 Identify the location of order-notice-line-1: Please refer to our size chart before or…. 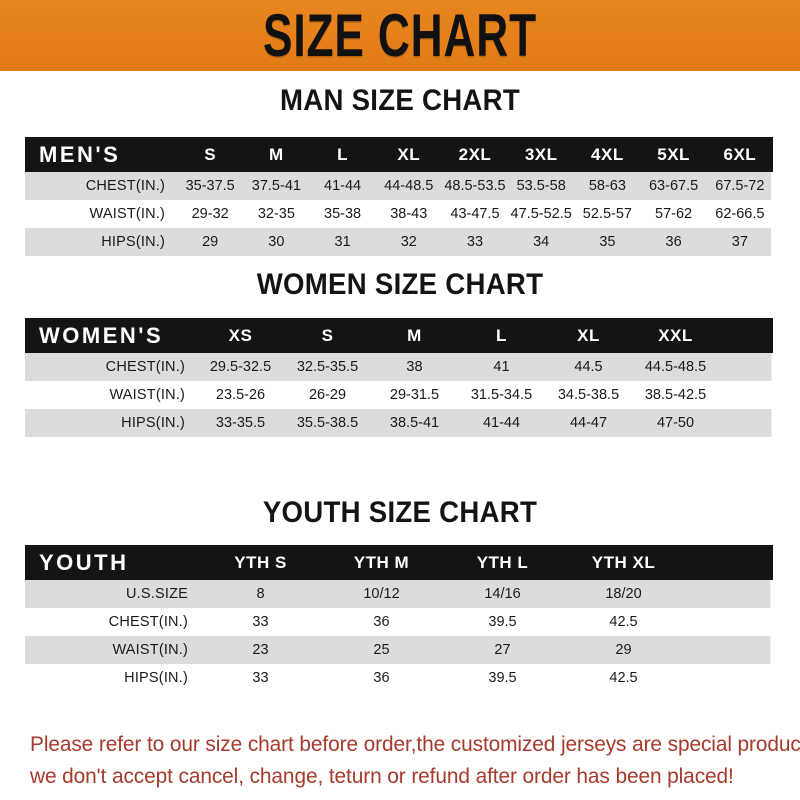
(415, 744).